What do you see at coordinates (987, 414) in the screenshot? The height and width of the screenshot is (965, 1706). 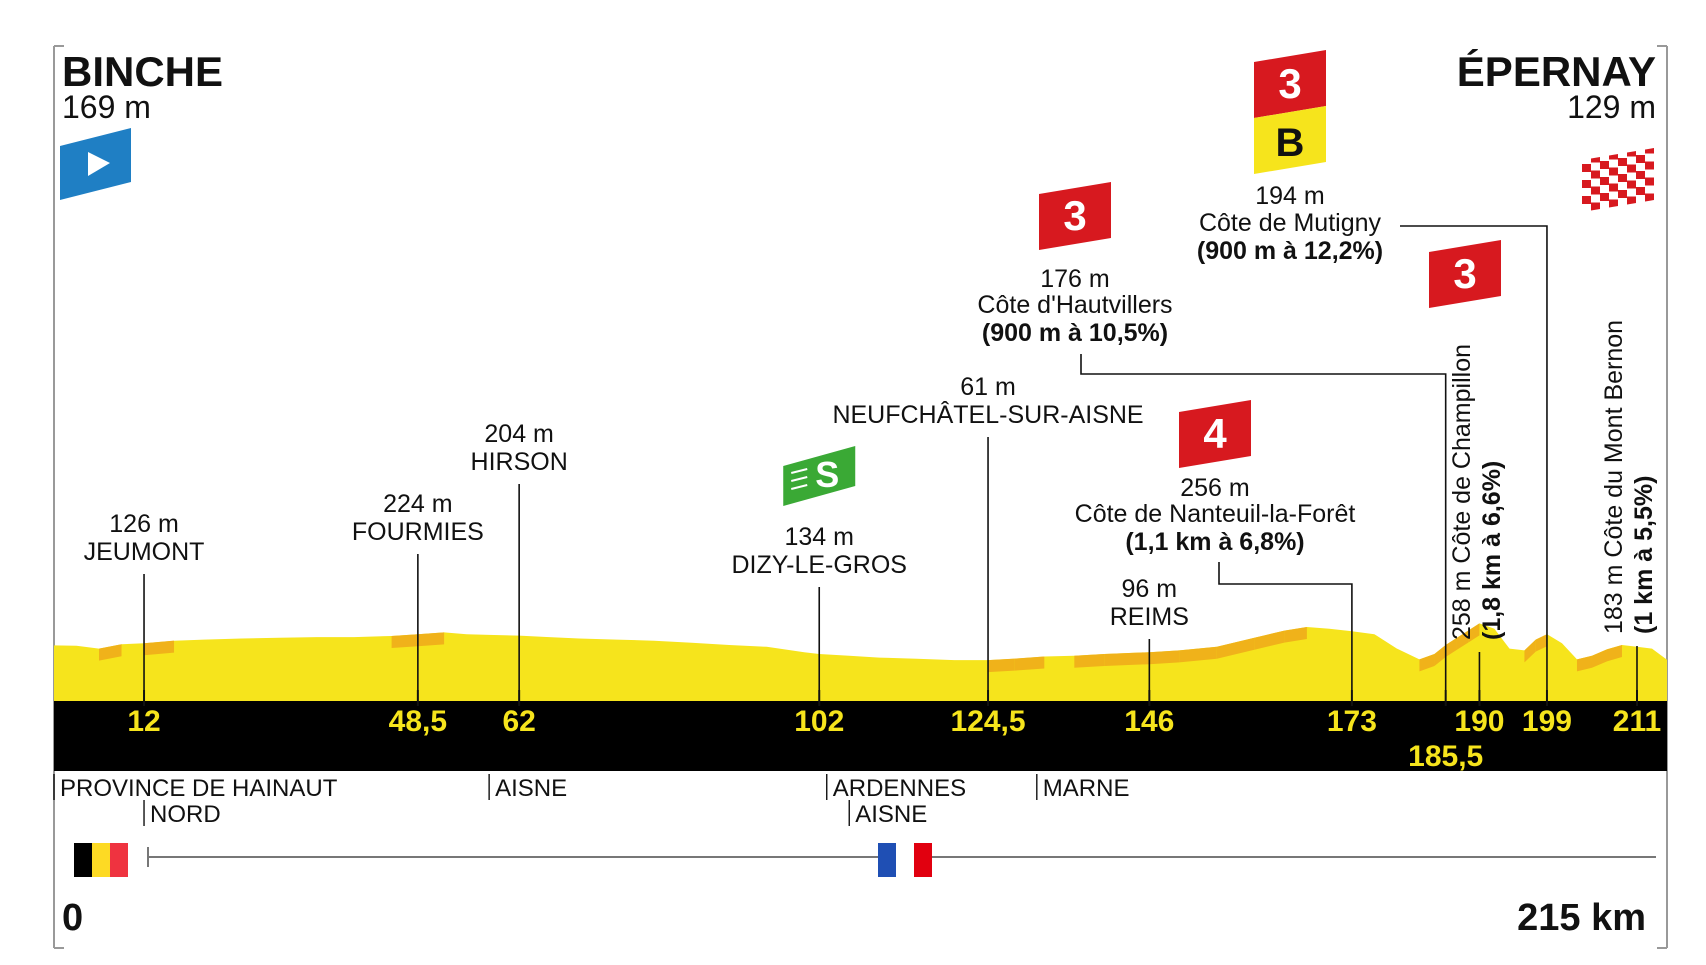 I see `waypoint-name: NEUFCHÂTEL-SUR-AISNE` at bounding box center [987, 414].